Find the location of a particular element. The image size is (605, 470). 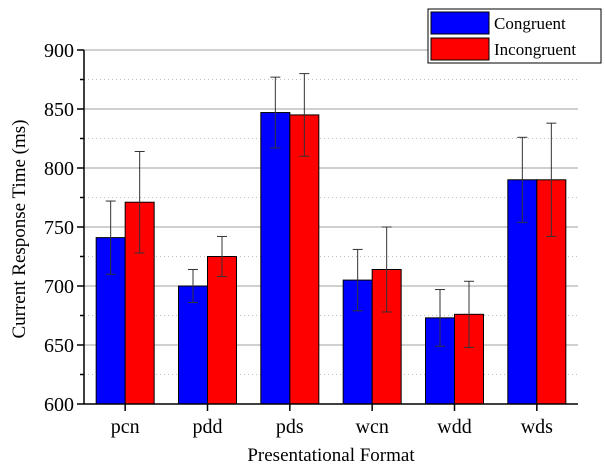

y-axis-title: Current Response Time (ms) is located at coordinates (19, 228).